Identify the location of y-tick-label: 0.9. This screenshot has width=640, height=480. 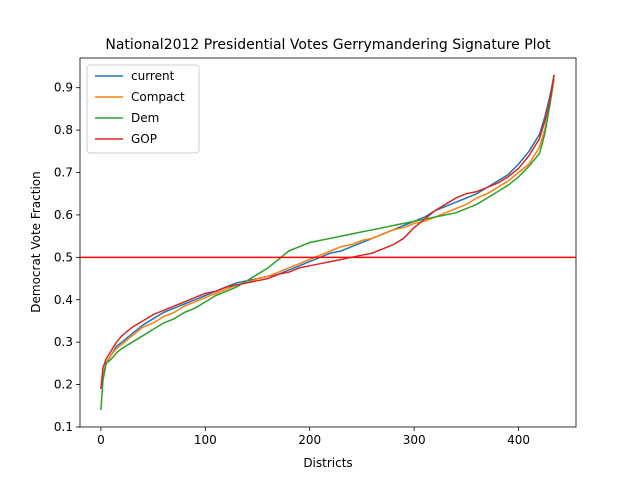
(63, 88).